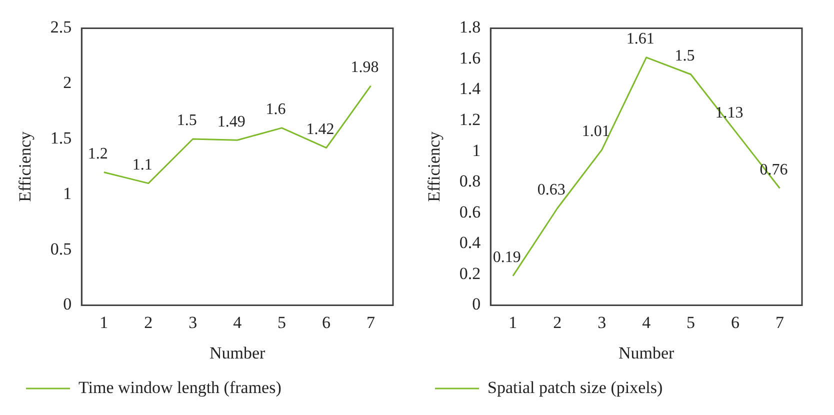  I want to click on data-label: 1.6, so click(276, 109).